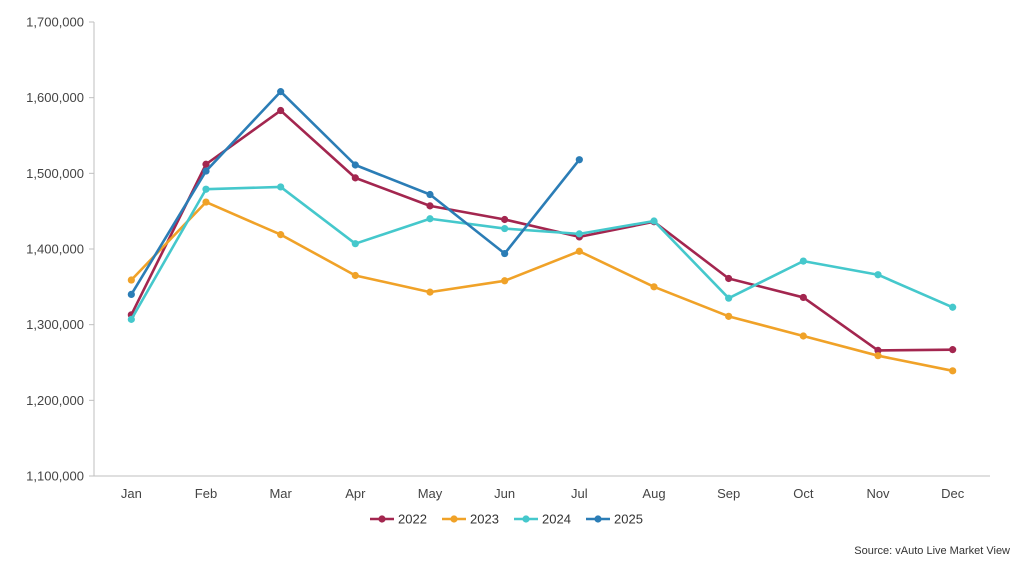  What do you see at coordinates (55, 97) in the screenshot?
I see `y-tick-label: 1,600,000` at bounding box center [55, 97].